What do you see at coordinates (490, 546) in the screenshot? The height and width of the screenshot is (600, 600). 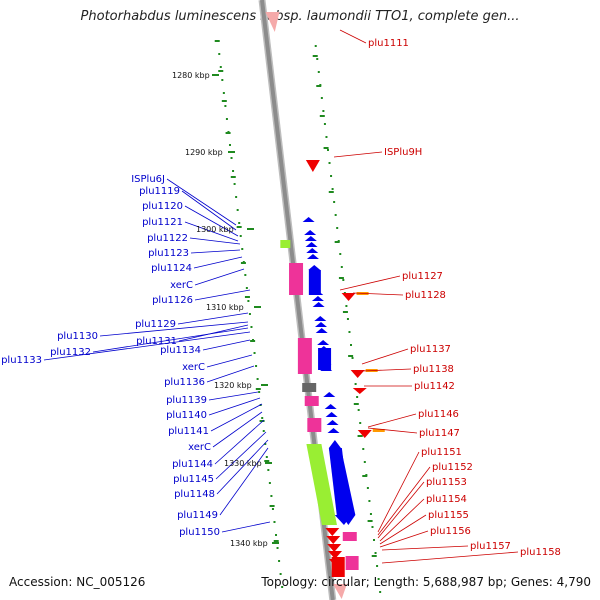 I see `right-gene-label: plu1157` at bounding box center [490, 546].